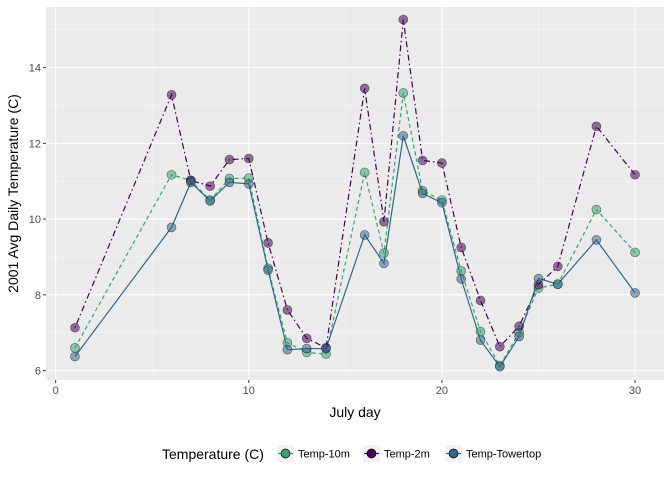 The width and height of the screenshot is (672, 480). Describe the element at coordinates (442, 391) in the screenshot. I see `x-tick-label: 20` at that location.